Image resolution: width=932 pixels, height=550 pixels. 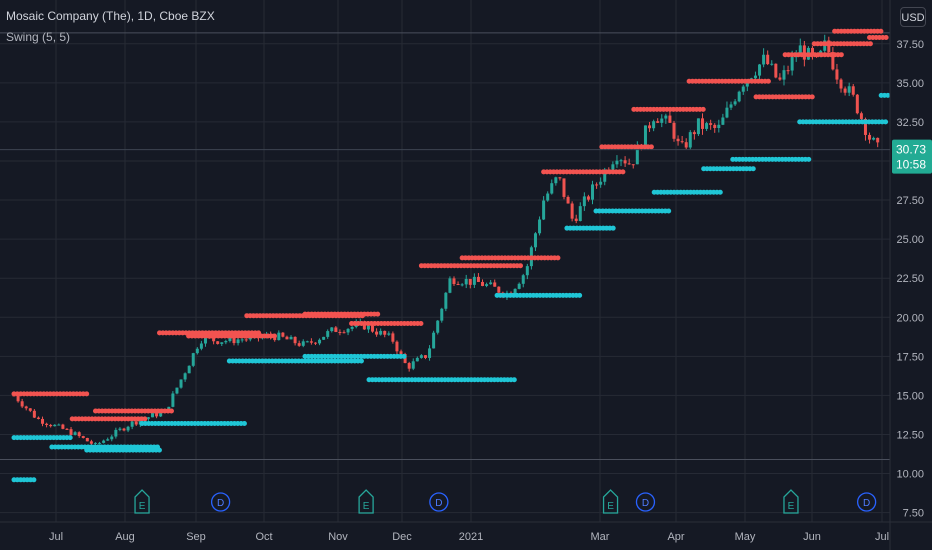 I want to click on price-tick-label: 32.50, so click(x=910, y=123).